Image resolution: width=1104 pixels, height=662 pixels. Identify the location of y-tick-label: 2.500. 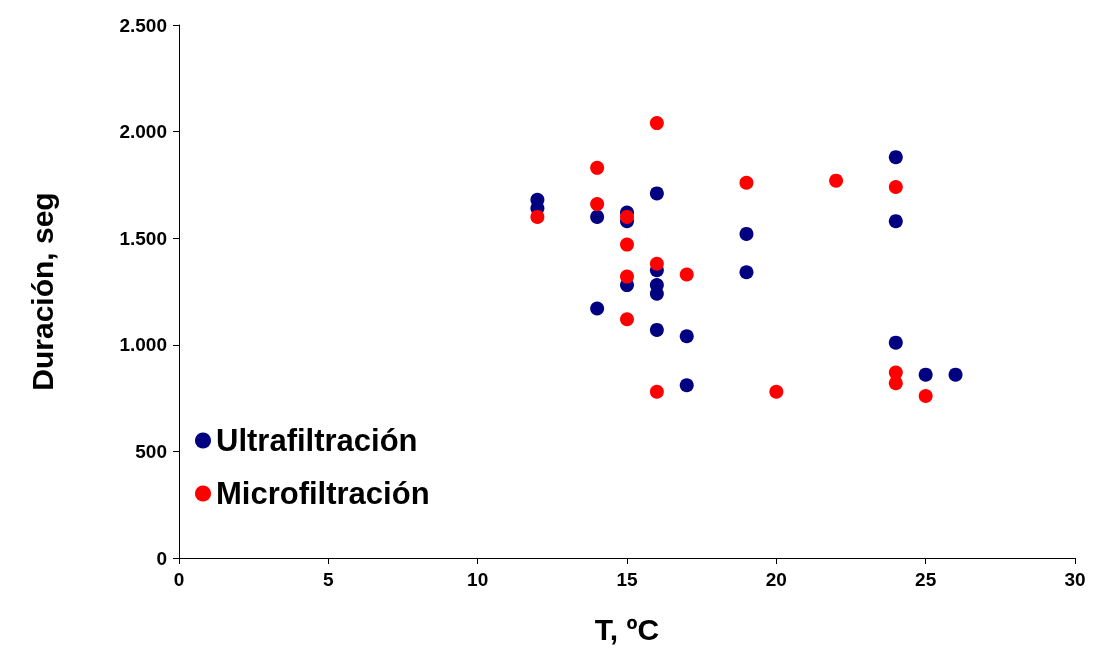
(143, 25).